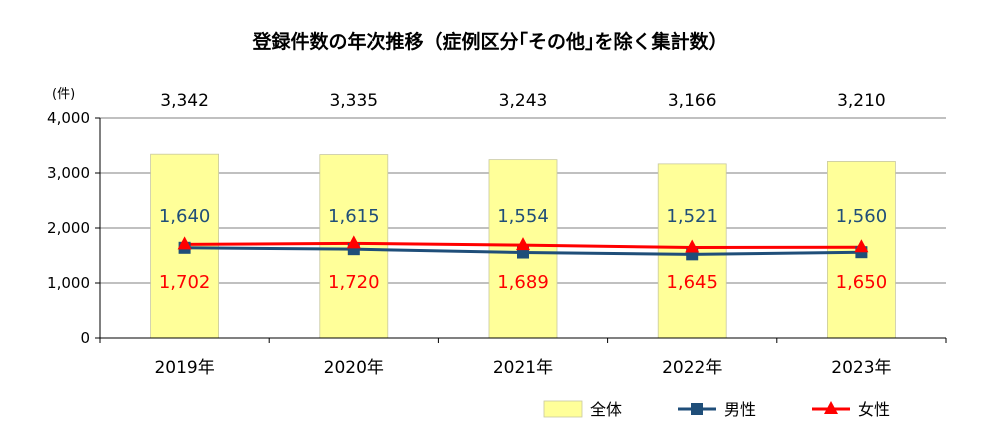 The height and width of the screenshot is (435, 981). Describe the element at coordinates (85, 338) in the screenshot. I see `y-tick-label: 0` at that location.